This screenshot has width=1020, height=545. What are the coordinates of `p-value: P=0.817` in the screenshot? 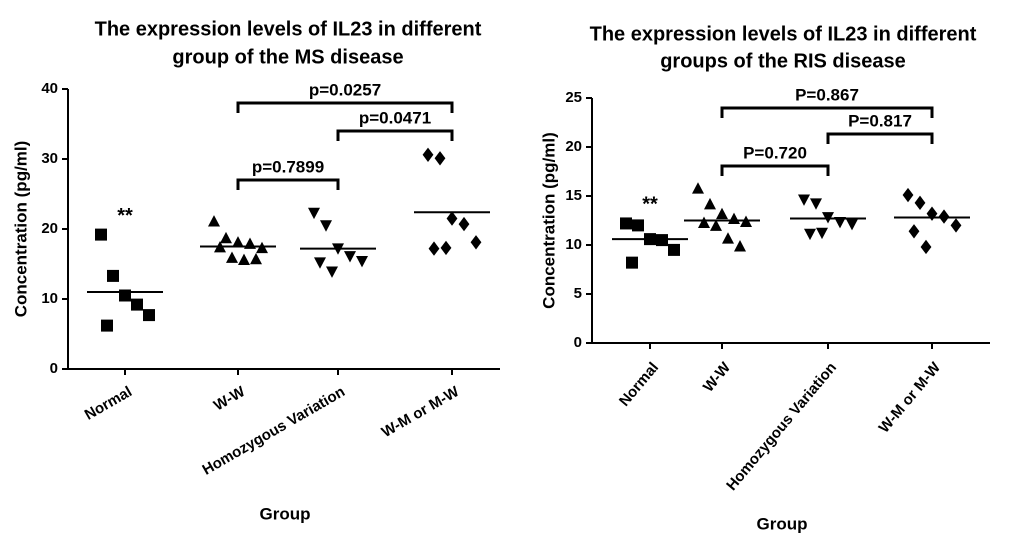 It's located at (880, 120).